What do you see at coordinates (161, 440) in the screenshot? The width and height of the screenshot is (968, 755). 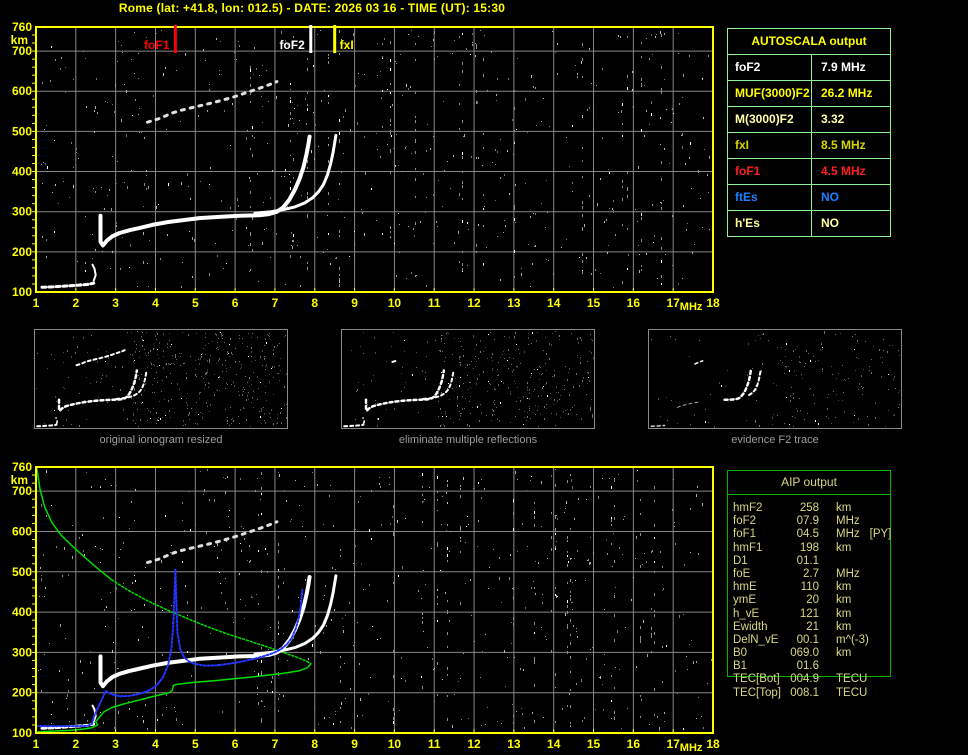 I see `thumbnail-caption: original ionogram resized` at bounding box center [161, 440].